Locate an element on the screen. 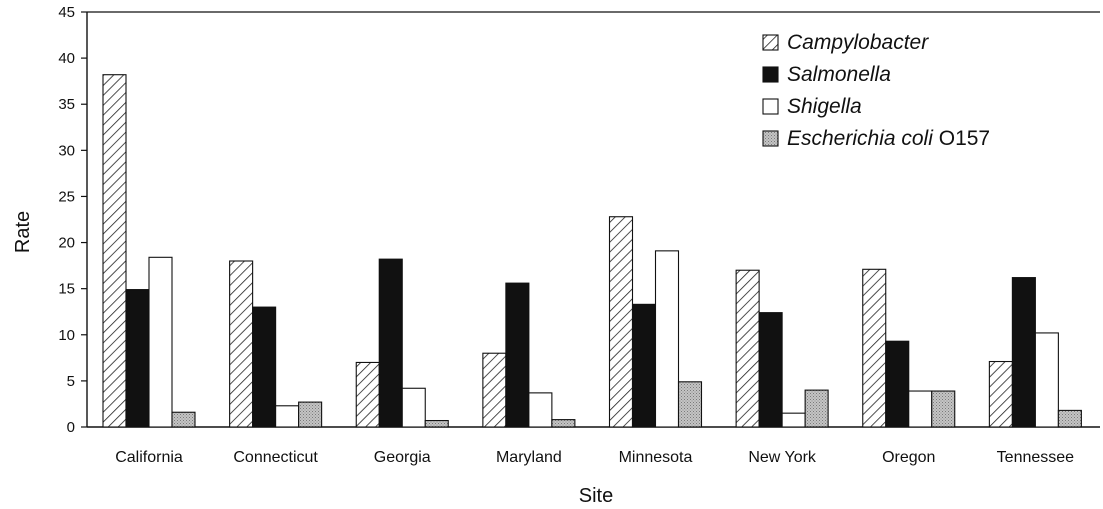  legend-label: Shigella is located at coordinates (824, 106).